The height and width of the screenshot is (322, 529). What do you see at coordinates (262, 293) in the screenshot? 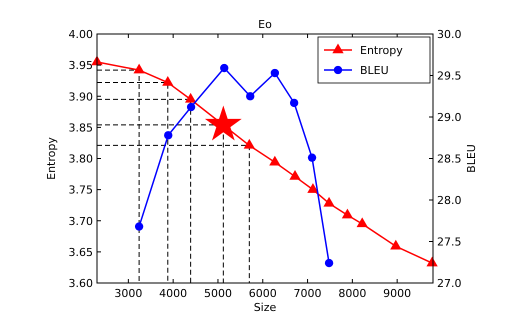
I see `x-tick-label: 6000` at bounding box center [262, 293].